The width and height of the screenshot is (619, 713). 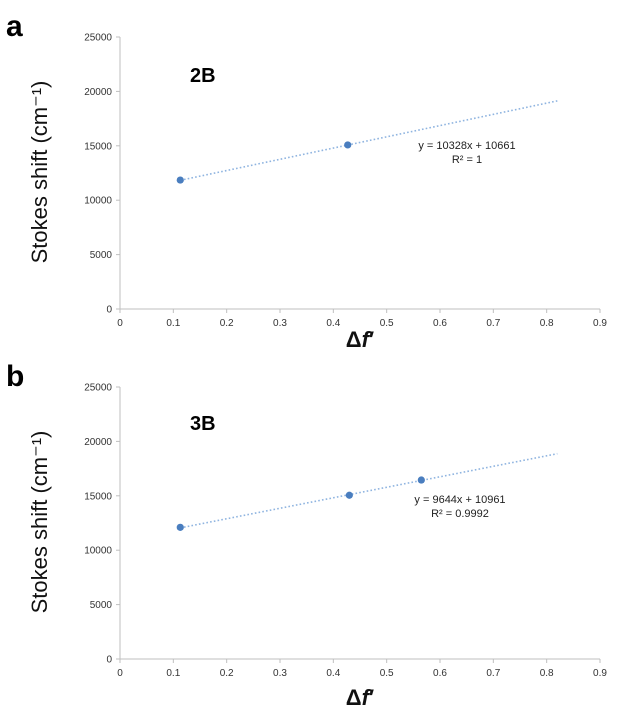 What do you see at coordinates (203, 424) in the screenshot?
I see `plot-label: 3B` at bounding box center [203, 424].